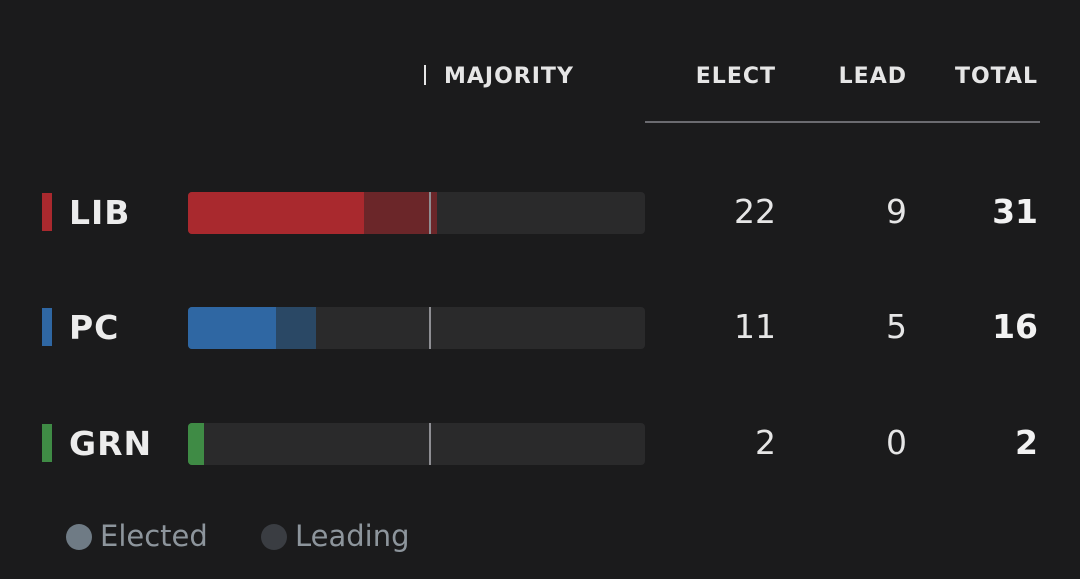 This screenshot has width=1080, height=579. What do you see at coordinates (352, 536) in the screenshot?
I see `legend-leading-label: Leading` at bounding box center [352, 536].